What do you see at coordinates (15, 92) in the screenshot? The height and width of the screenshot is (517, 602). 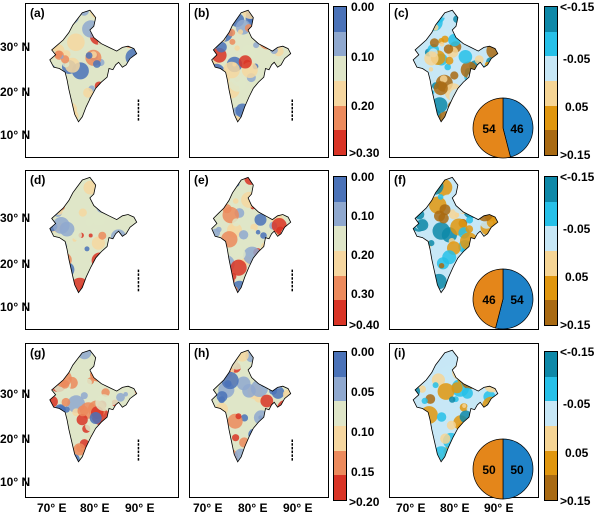 I see `lat-label-20n-row1: 20° N` at bounding box center [15, 92].